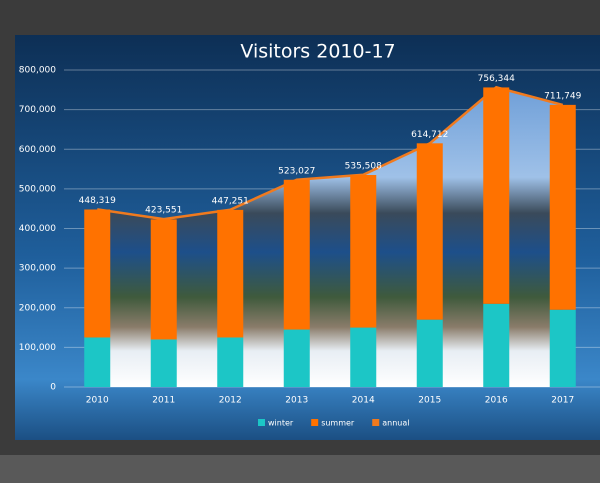 This screenshot has height=483, width=600. Describe the element at coordinates (338, 423) in the screenshot. I see `legend-label: summer` at that location.